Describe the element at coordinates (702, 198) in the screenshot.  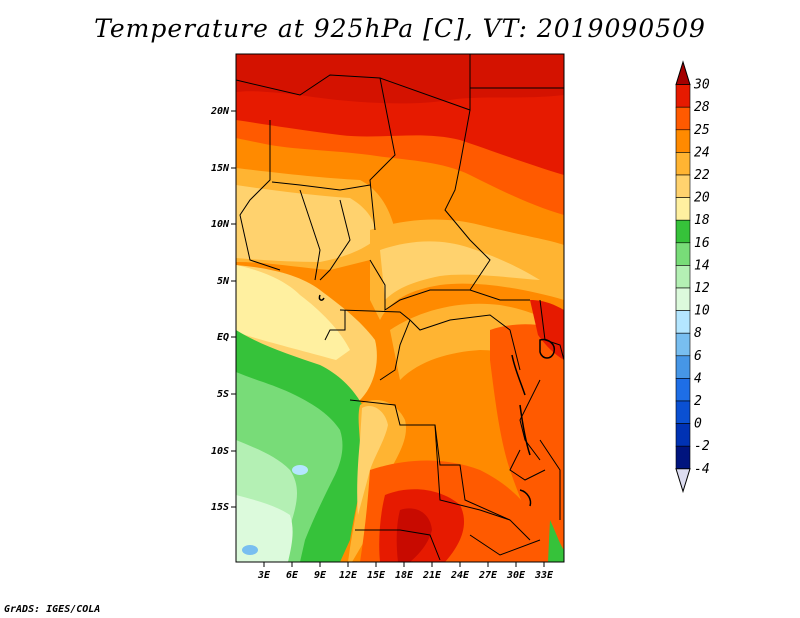
I see `colorbar-label: 20` at that location.